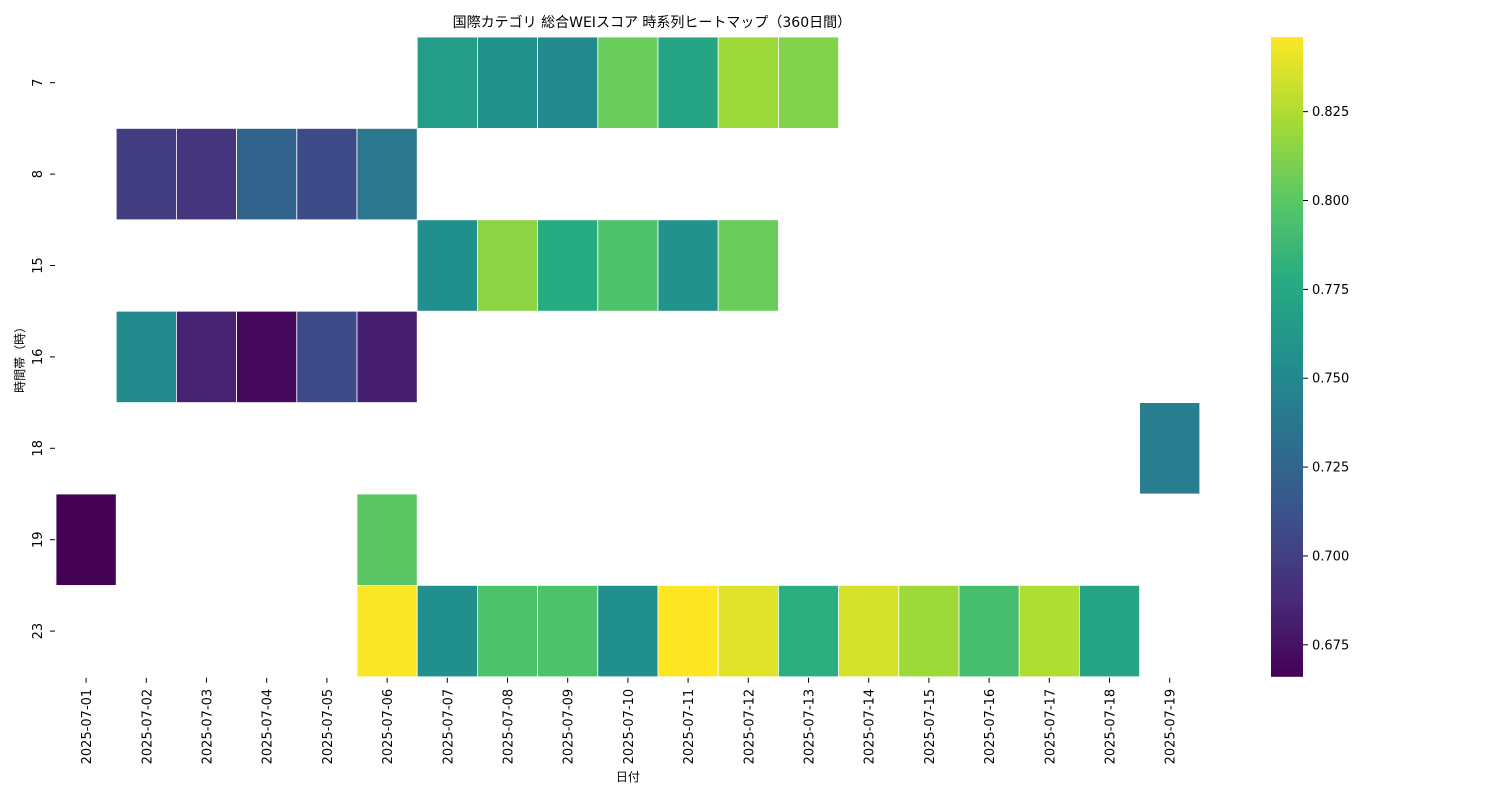 The image size is (1500, 800). I want to click on y-tick-label: 16, so click(38, 357).